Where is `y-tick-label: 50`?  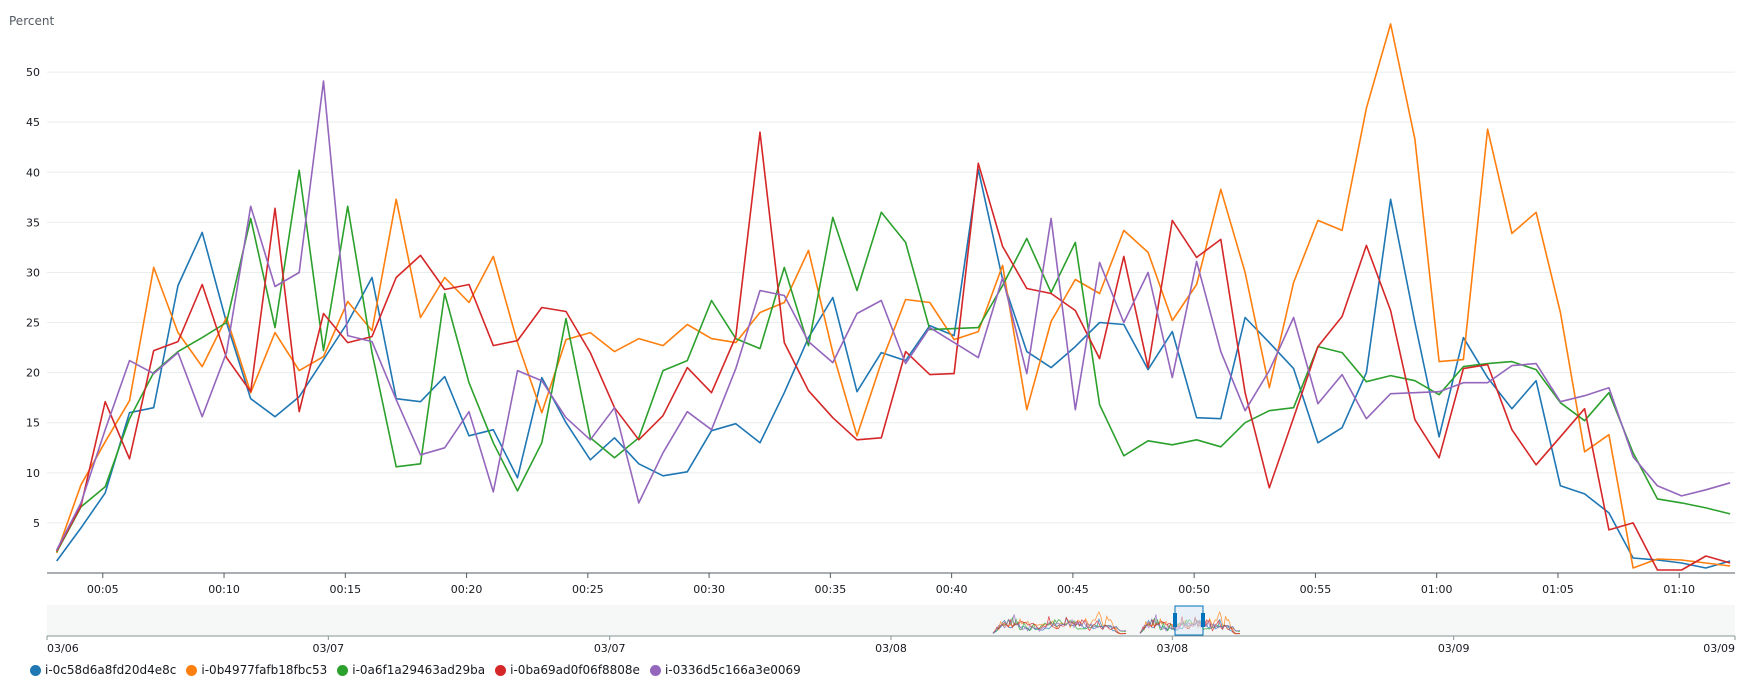
y-tick-label: 50 is located at coordinates (33, 72).